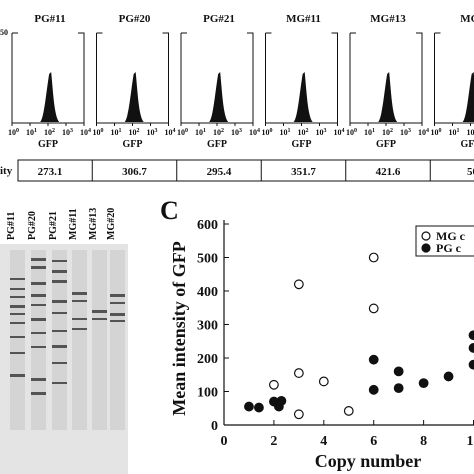 The image size is (474, 474). Describe the element at coordinates (470, 172) in the screenshot. I see `intensity-value: 50` at that location.